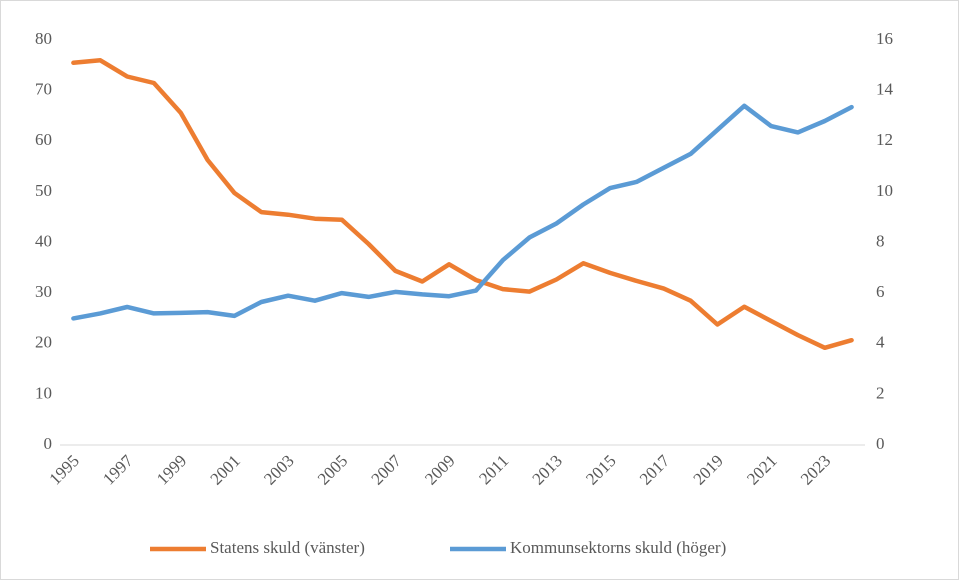 This screenshot has width=960, height=581. What do you see at coordinates (884, 190) in the screenshot?
I see `y2-tick-label: 10` at bounding box center [884, 190].